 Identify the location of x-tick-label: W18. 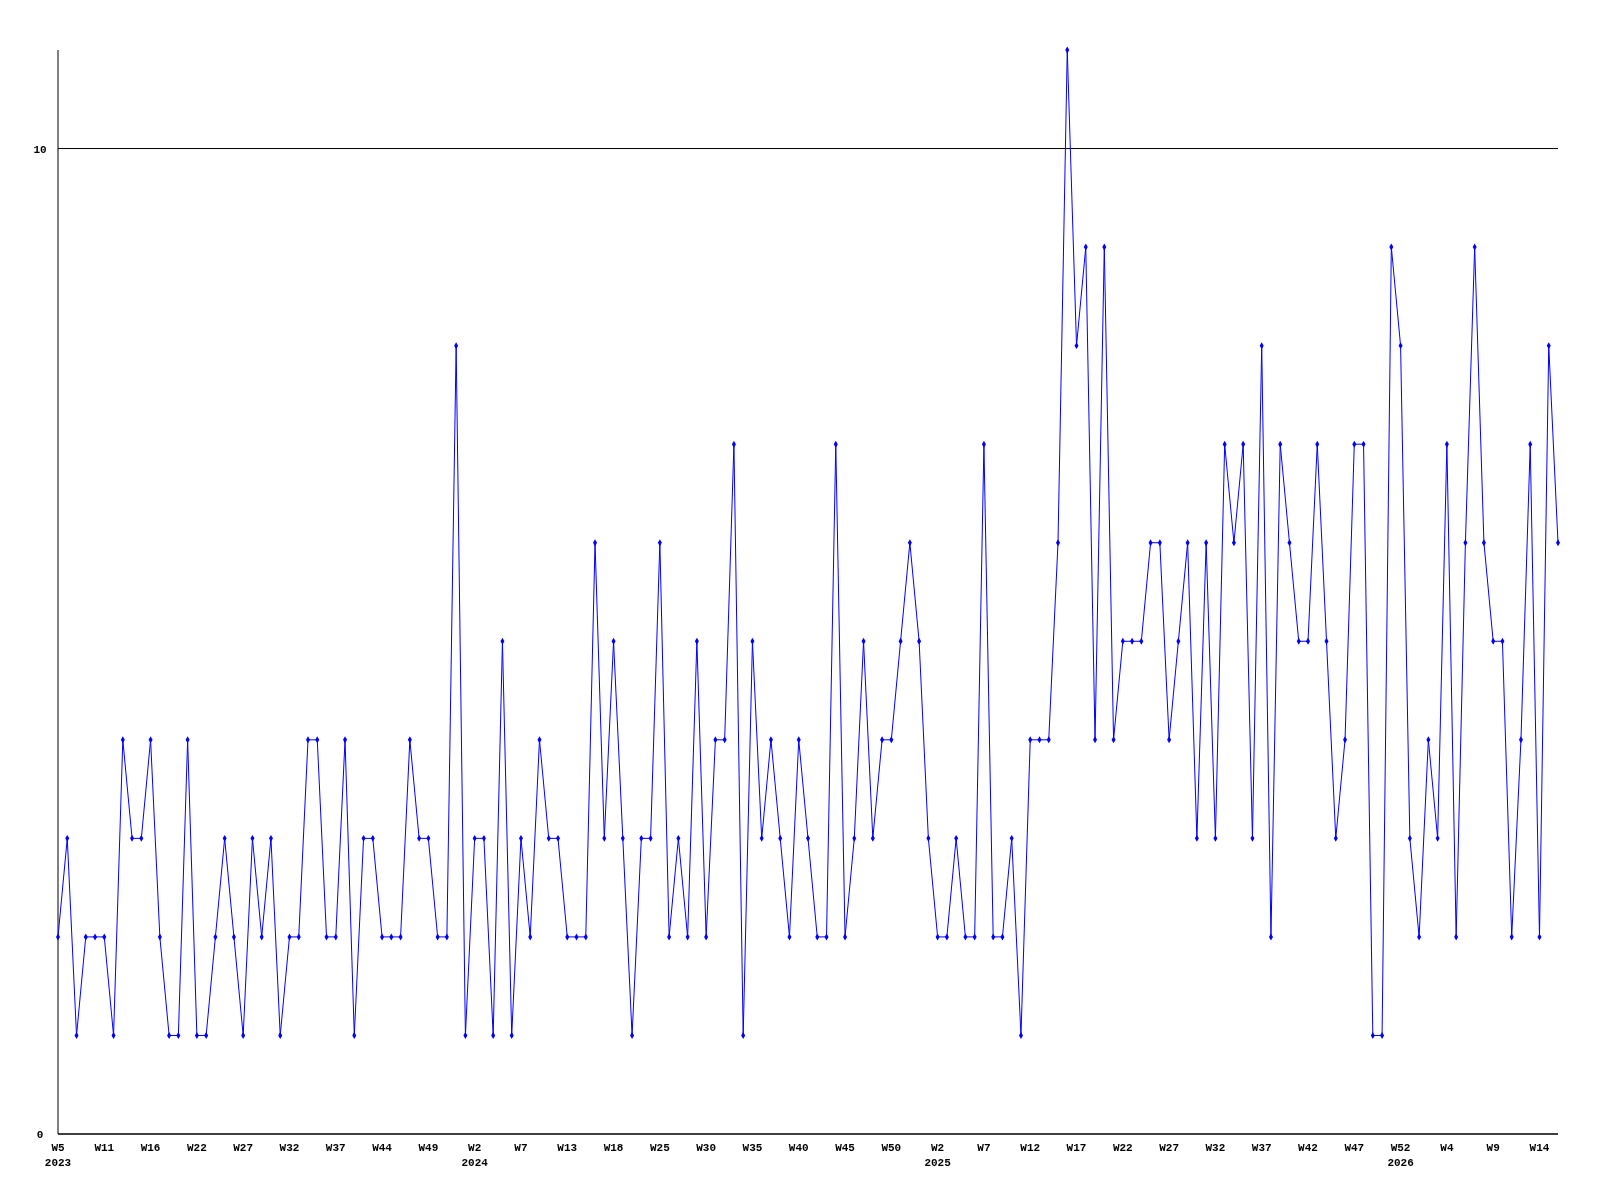
(613, 1148).